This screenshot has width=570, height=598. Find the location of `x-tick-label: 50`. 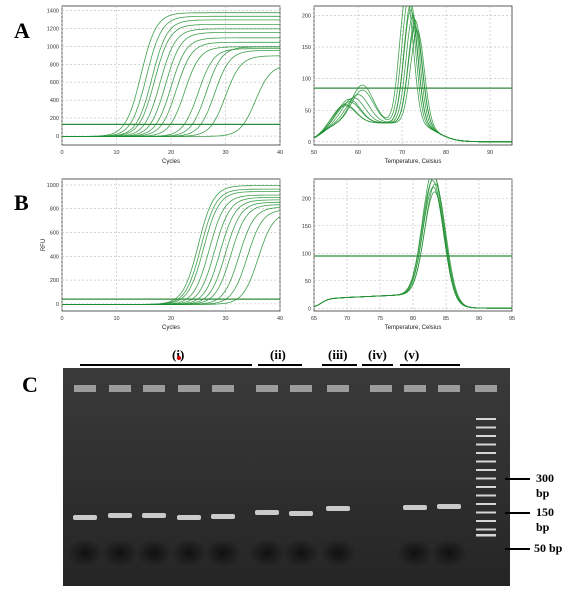

x-tick-label: 50 is located at coordinates (314, 153).